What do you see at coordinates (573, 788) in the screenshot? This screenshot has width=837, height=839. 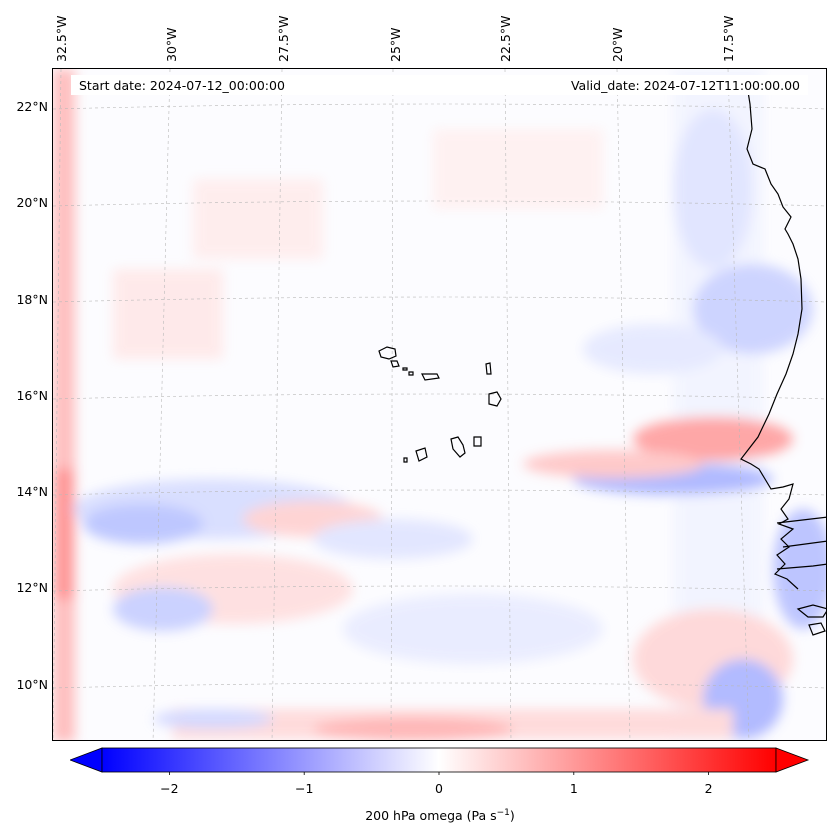 I see `colorbar-tick-label: 1` at bounding box center [573, 788].